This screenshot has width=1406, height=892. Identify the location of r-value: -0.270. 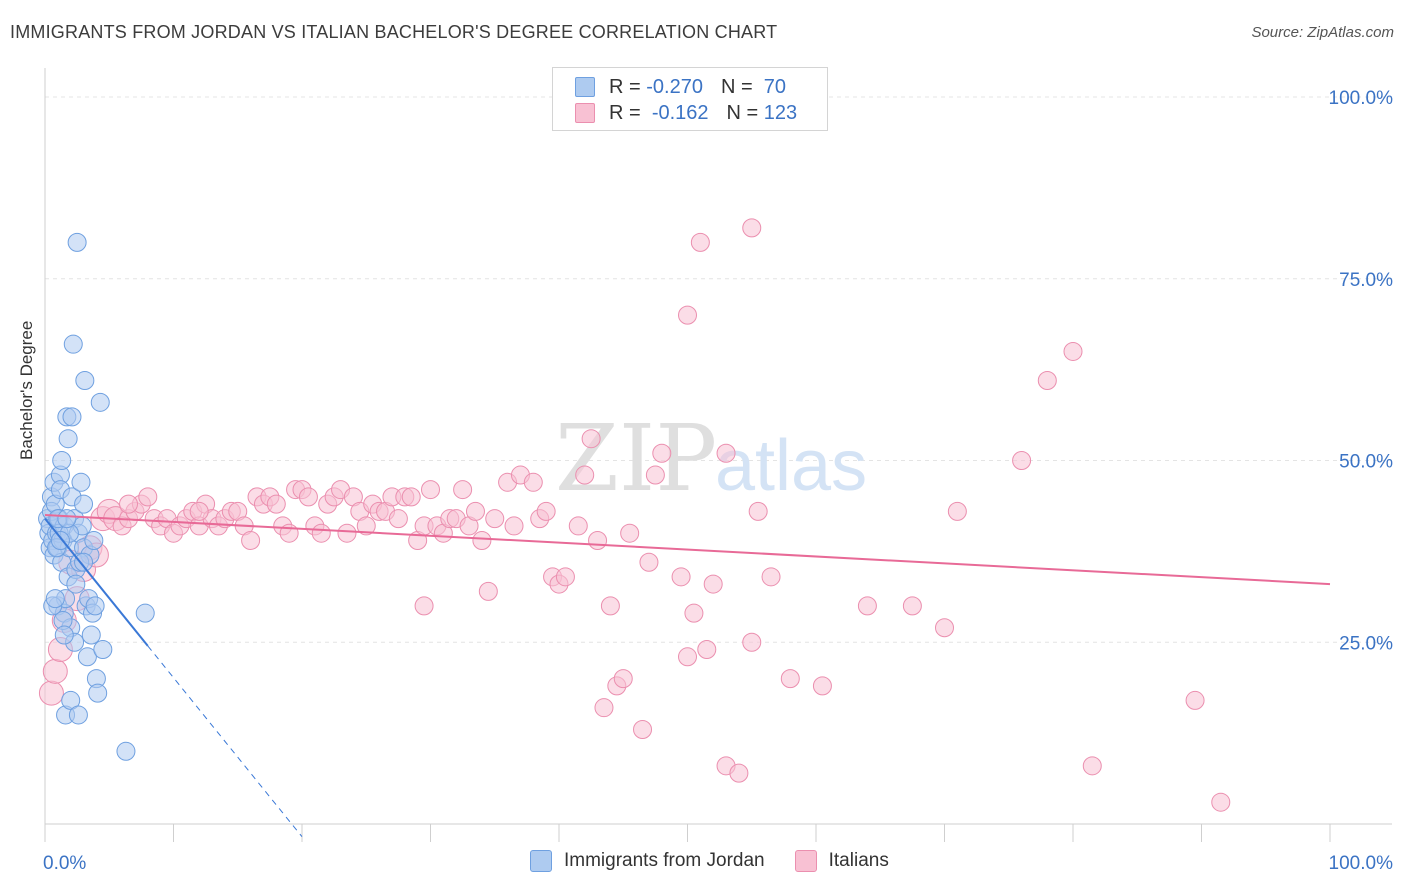
(674, 86).